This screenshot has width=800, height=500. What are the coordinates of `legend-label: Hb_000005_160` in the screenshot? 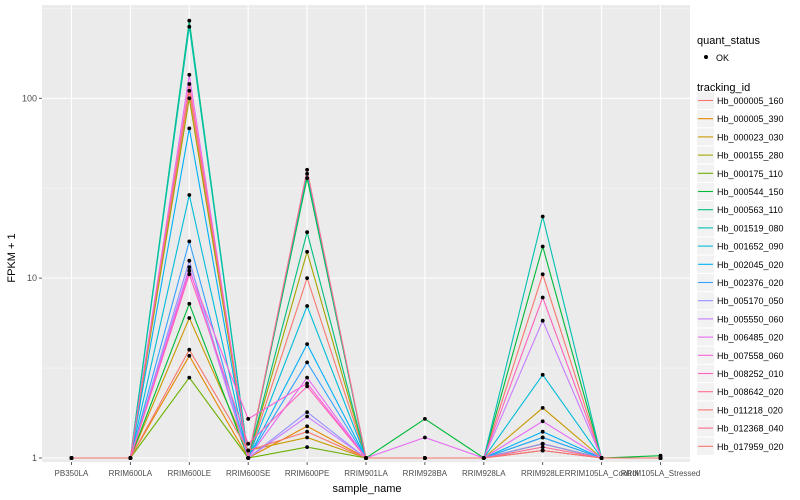 It's located at (750, 101).